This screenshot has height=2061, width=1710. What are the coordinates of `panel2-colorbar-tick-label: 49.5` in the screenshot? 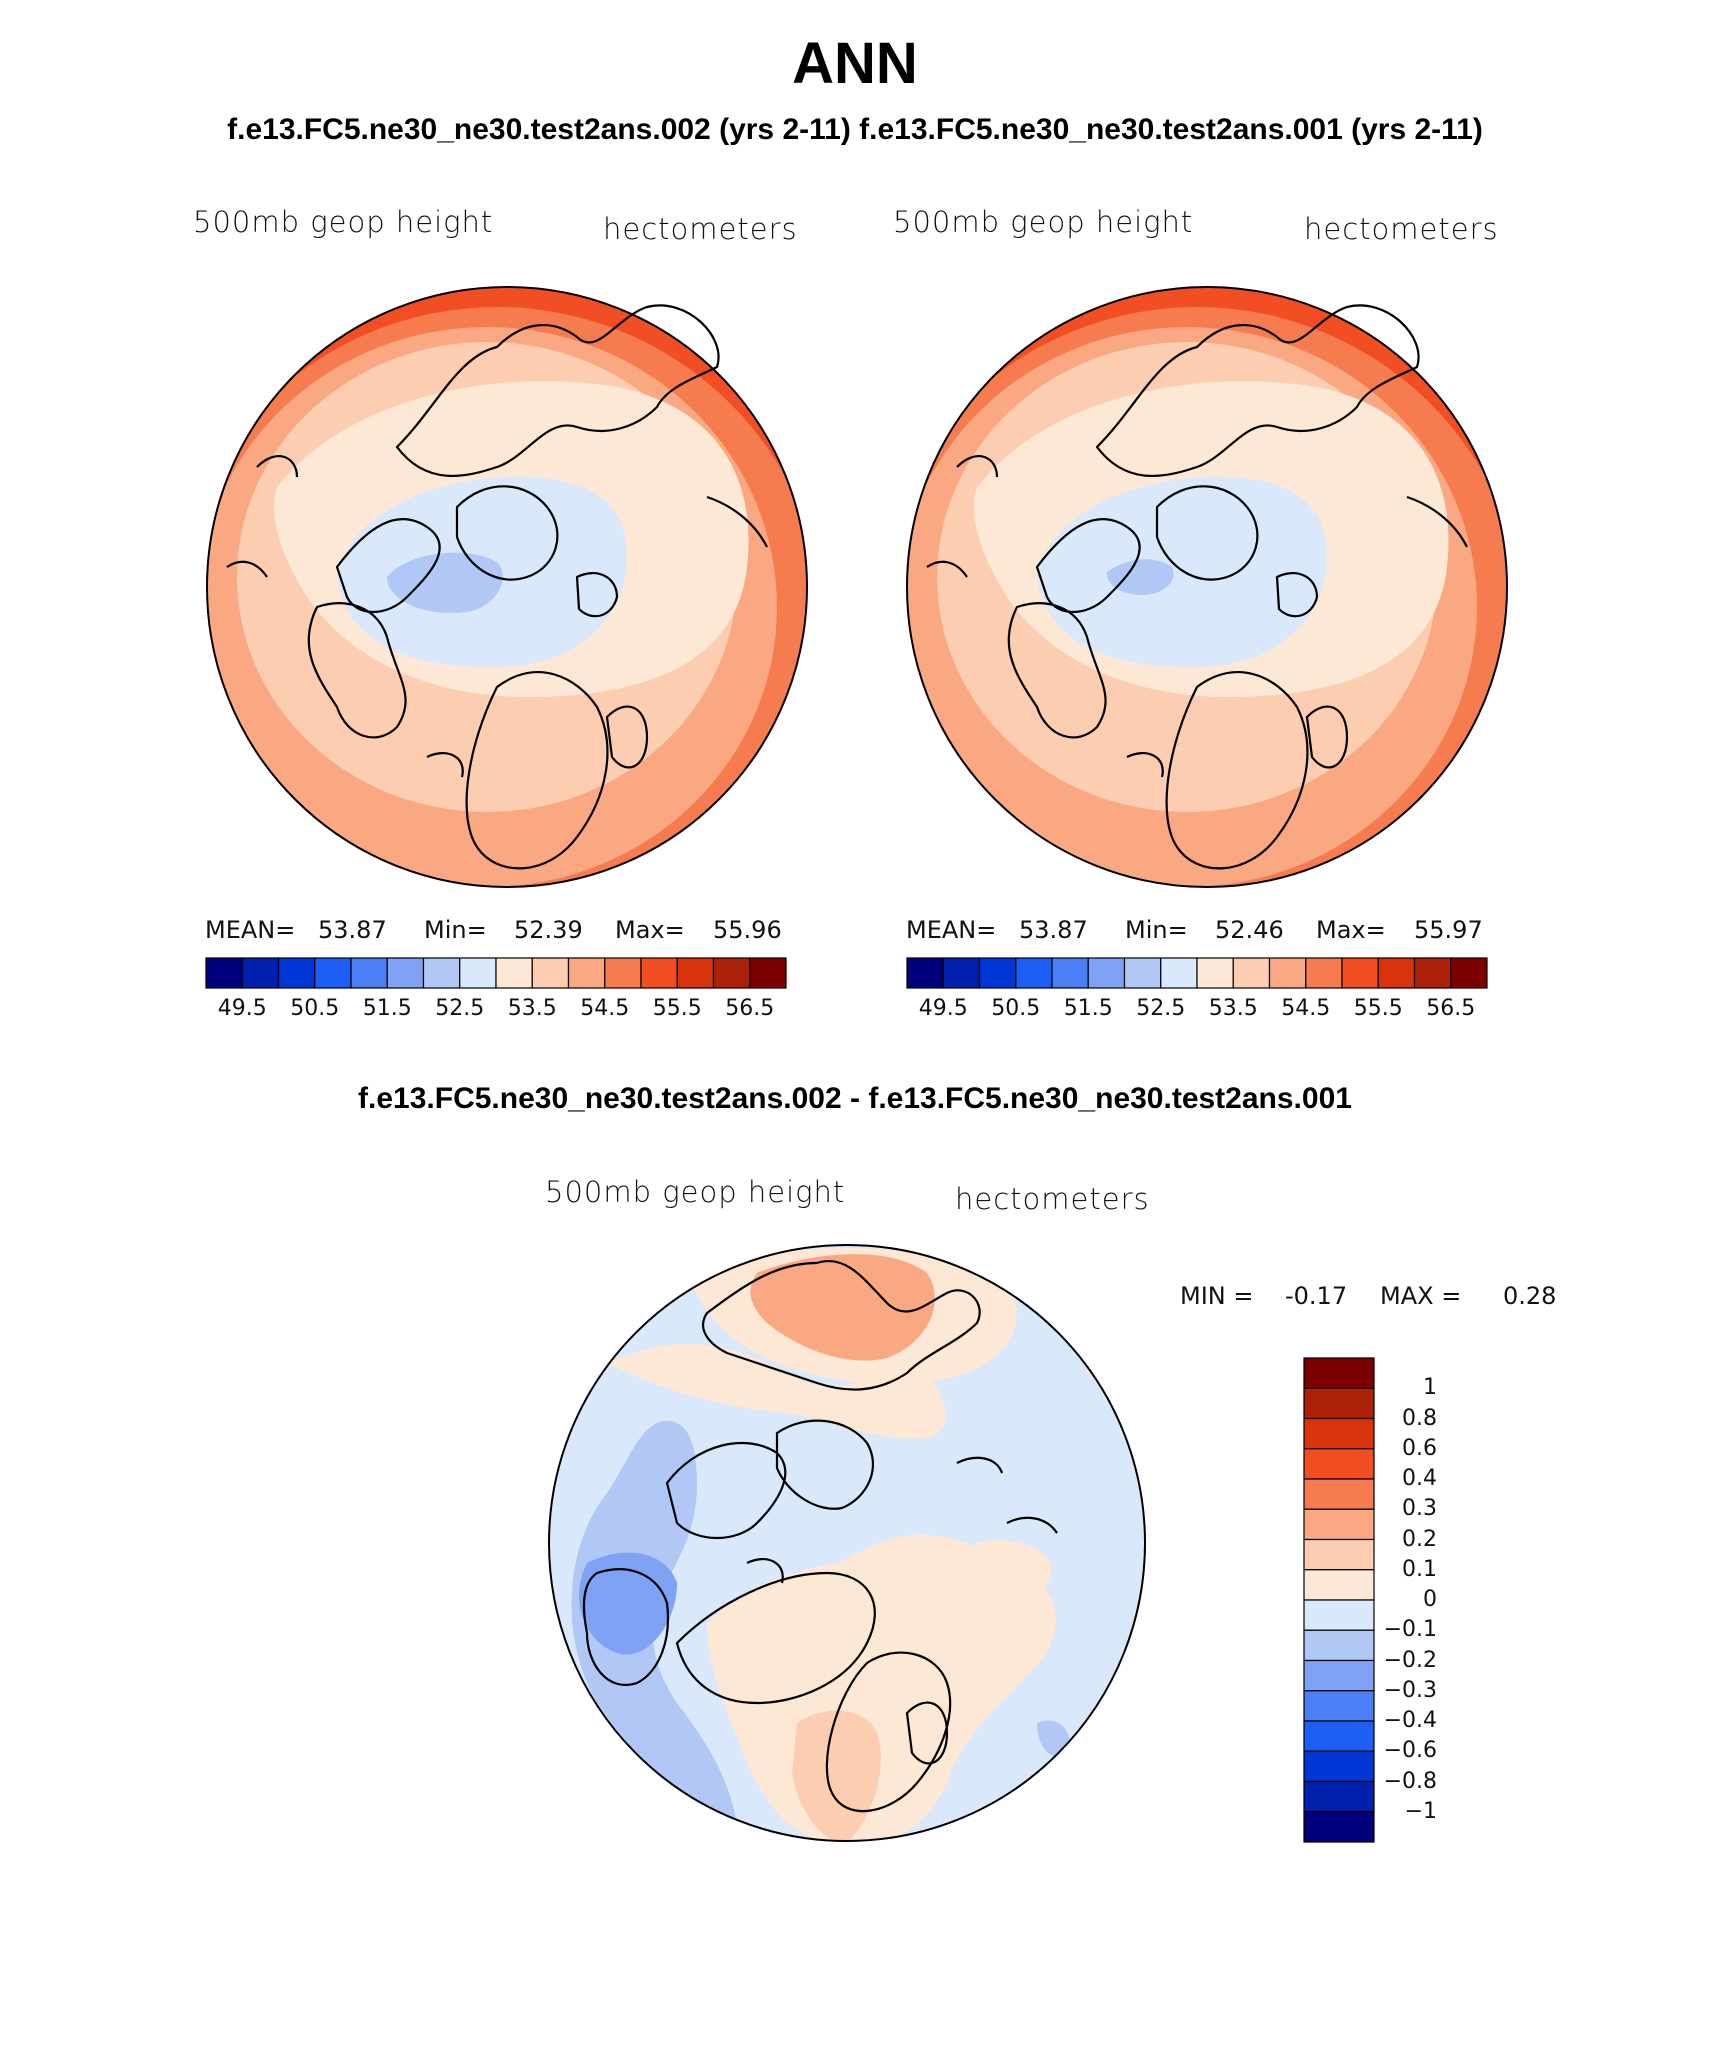 It's located at (943, 1008).